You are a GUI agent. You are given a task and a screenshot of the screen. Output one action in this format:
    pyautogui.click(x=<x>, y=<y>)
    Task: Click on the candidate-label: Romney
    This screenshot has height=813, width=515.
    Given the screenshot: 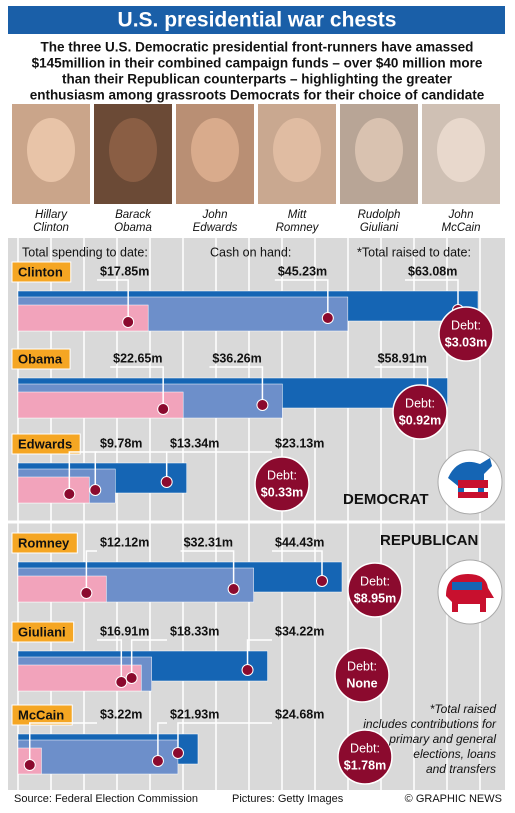 What is the action you would take?
    pyautogui.click(x=44, y=542)
    